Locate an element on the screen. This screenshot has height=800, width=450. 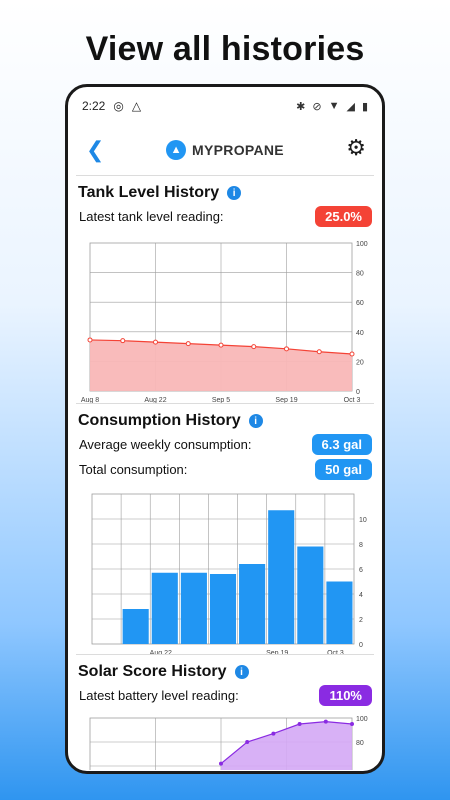
tank-latest-label: Latest tank level reading: is located at coordinates (151, 216).